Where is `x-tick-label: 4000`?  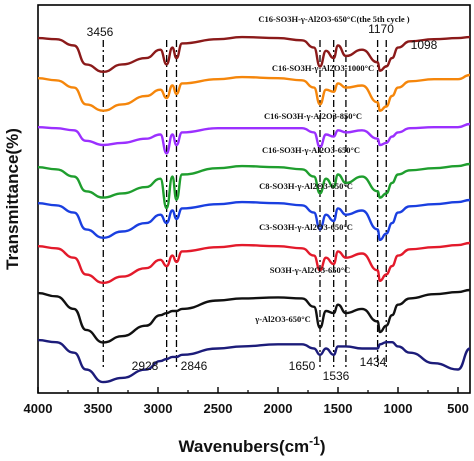 x-tick-label: 4000 is located at coordinates (38, 408).